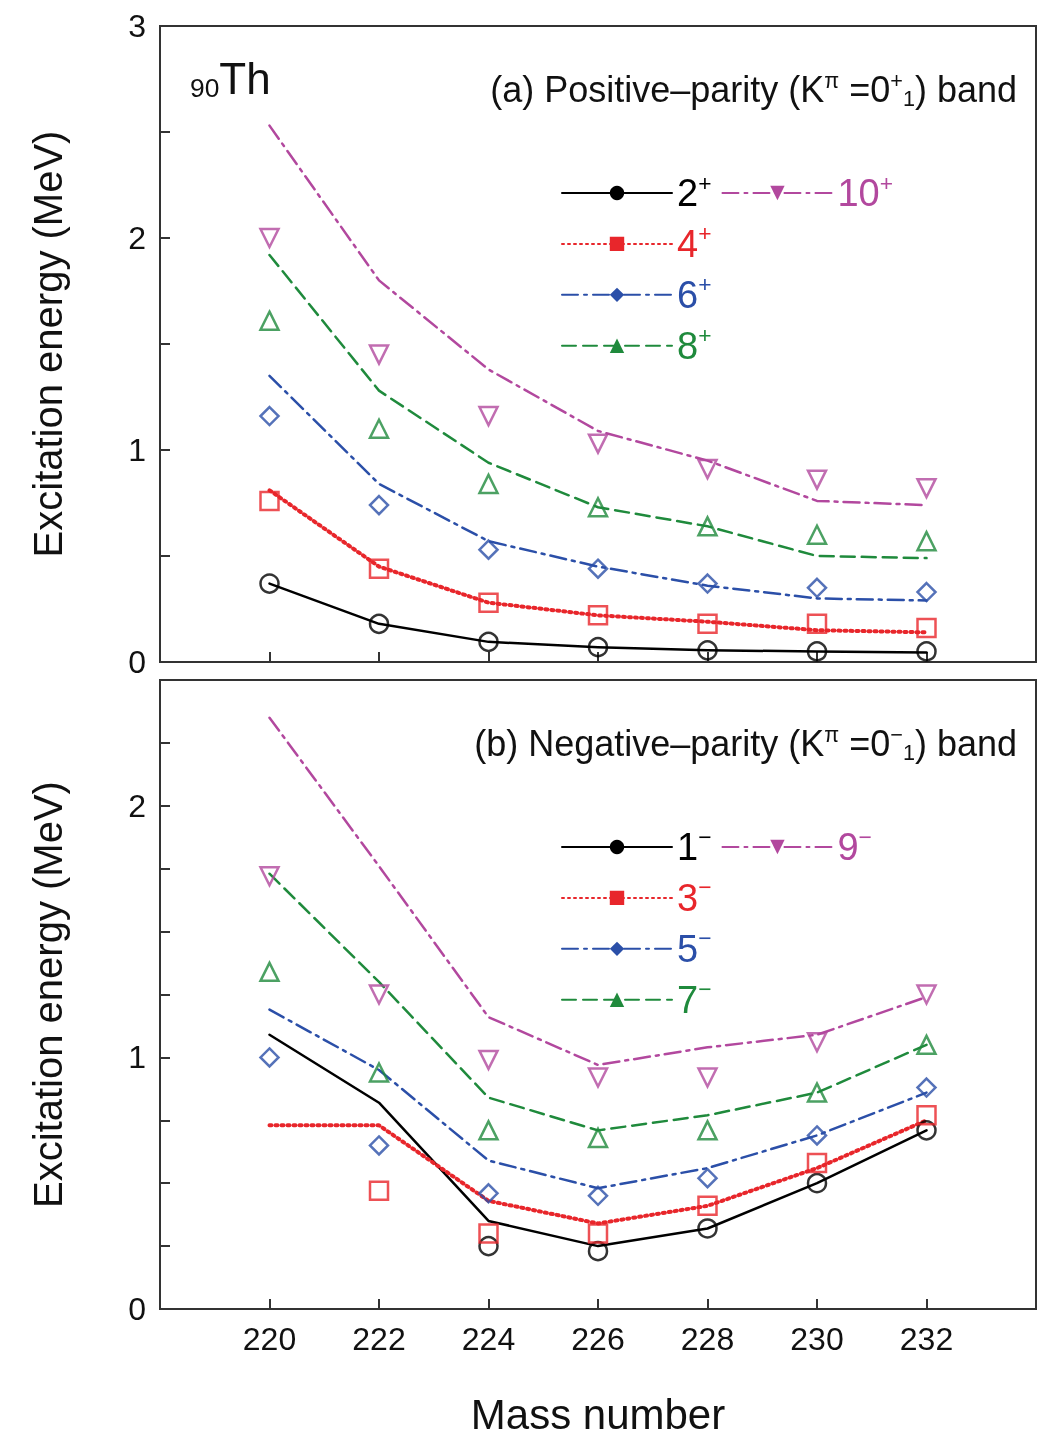 The width and height of the screenshot is (1050, 1448). I want to click on annotation: 90Th, so click(230, 78).